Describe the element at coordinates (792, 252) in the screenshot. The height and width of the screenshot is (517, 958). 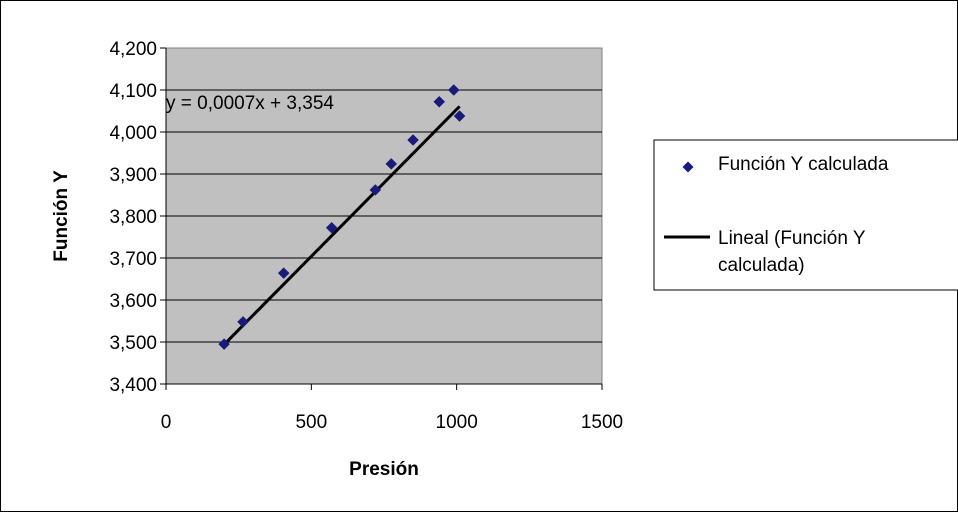
I see `legend-label-trendline: Lineal (Función Y calculada)` at that location.